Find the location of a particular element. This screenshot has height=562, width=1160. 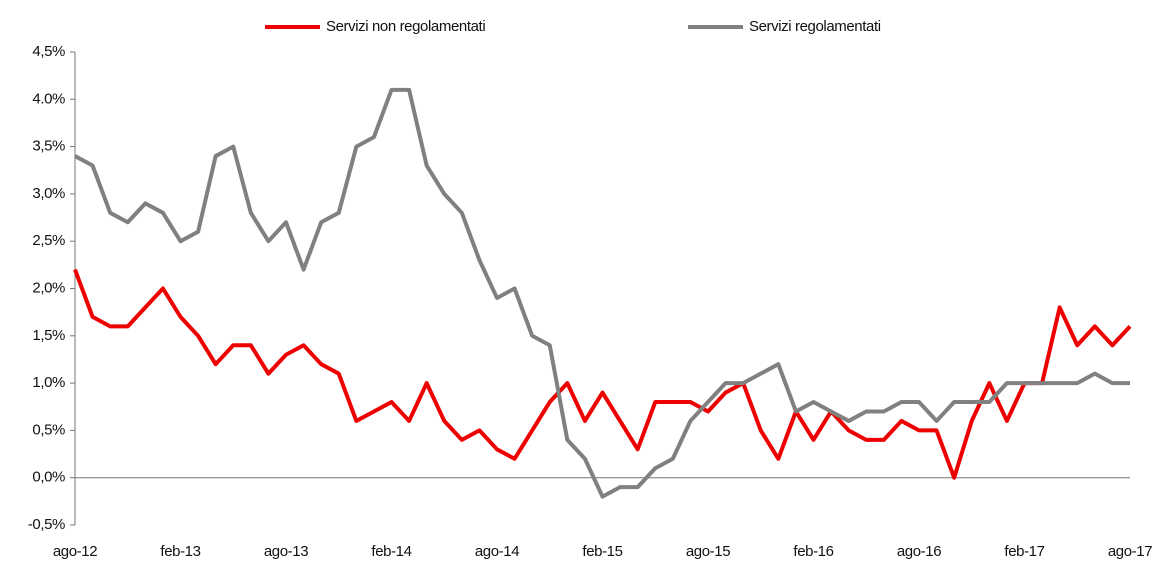

y-tick-label: 0,0% is located at coordinates (48, 477).